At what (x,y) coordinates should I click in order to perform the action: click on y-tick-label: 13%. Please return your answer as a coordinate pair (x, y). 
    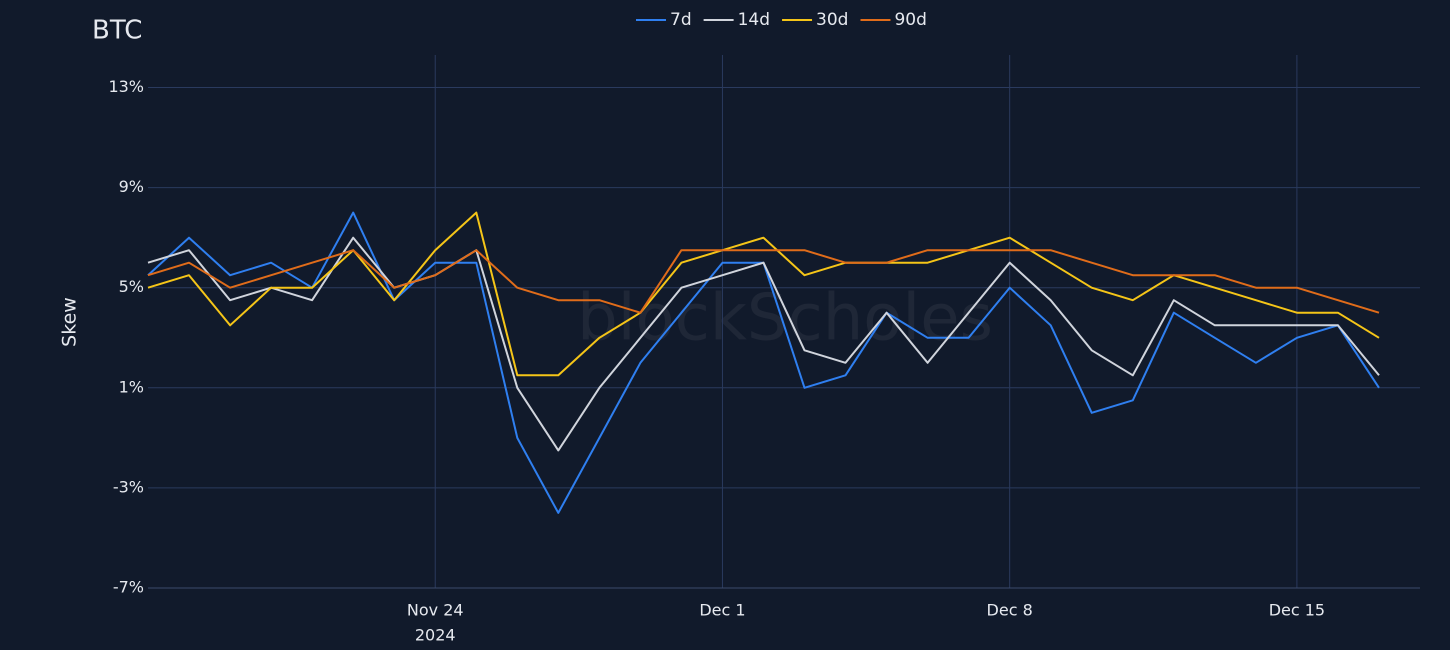
    Looking at the image, I should click on (126, 86).